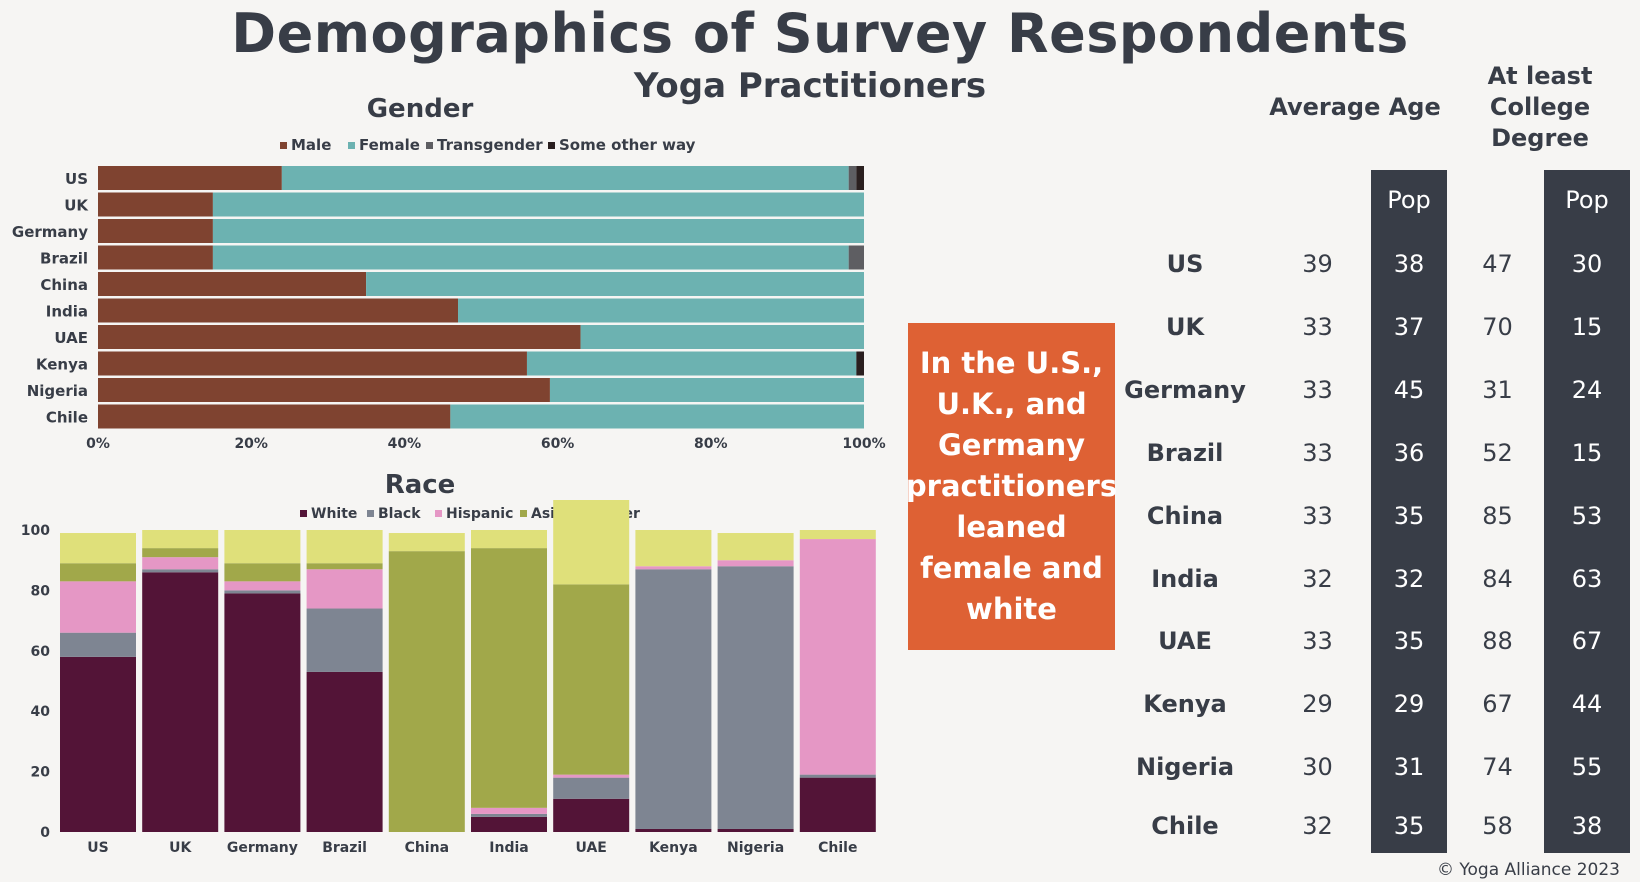 The image size is (1640, 882). Describe the element at coordinates (420, 485) in the screenshot. I see `race-chart-title: Race` at that location.